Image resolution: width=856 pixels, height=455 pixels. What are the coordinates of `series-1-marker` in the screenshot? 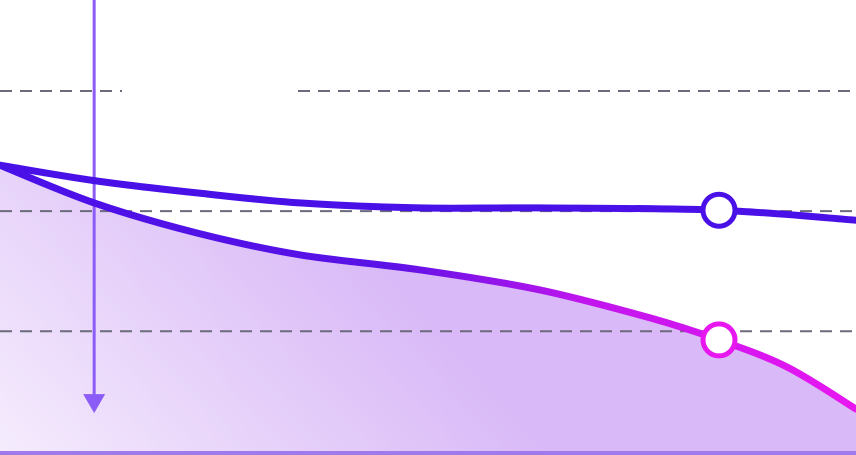 It's located at (719, 340).